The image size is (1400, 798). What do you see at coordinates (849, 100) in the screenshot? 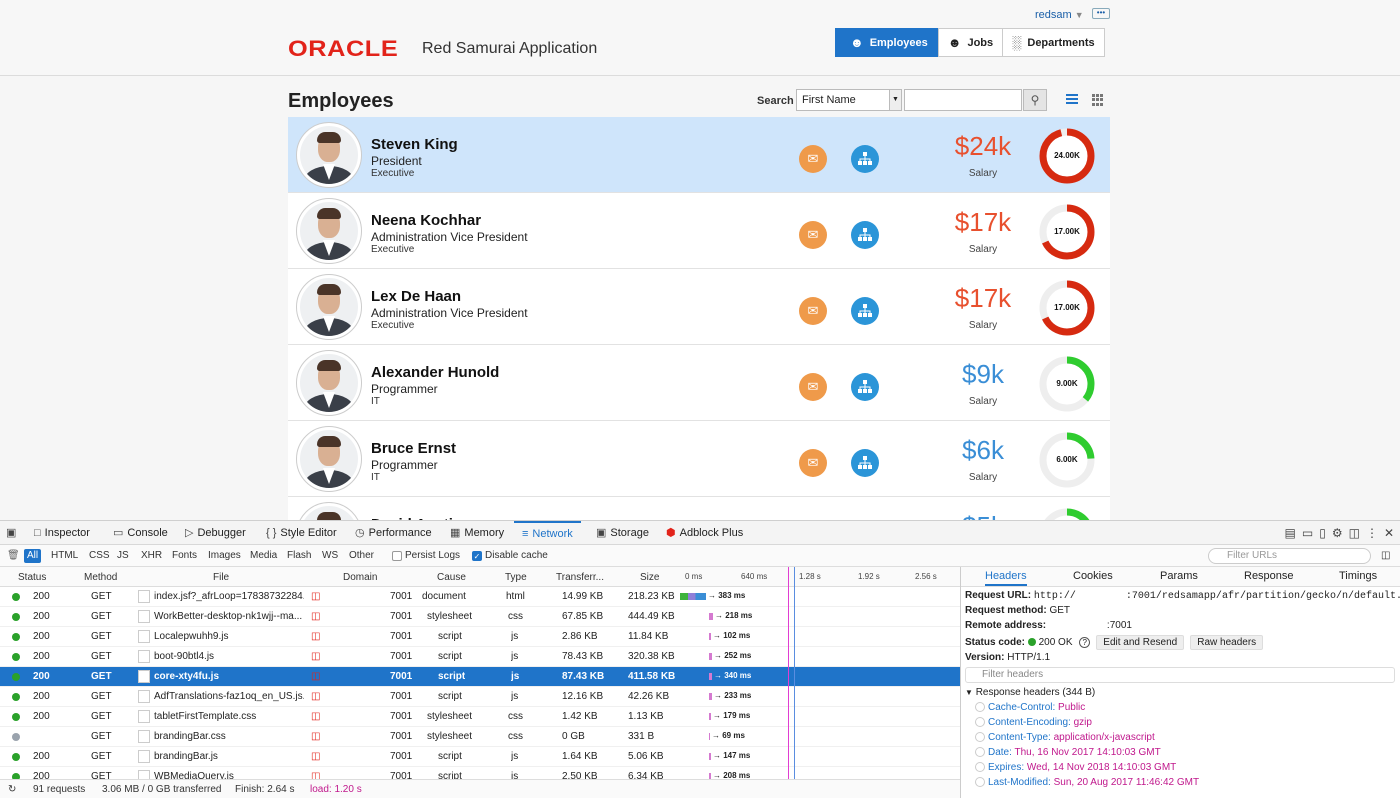
I see `search-field-select: First Name ▼` at bounding box center [849, 100].